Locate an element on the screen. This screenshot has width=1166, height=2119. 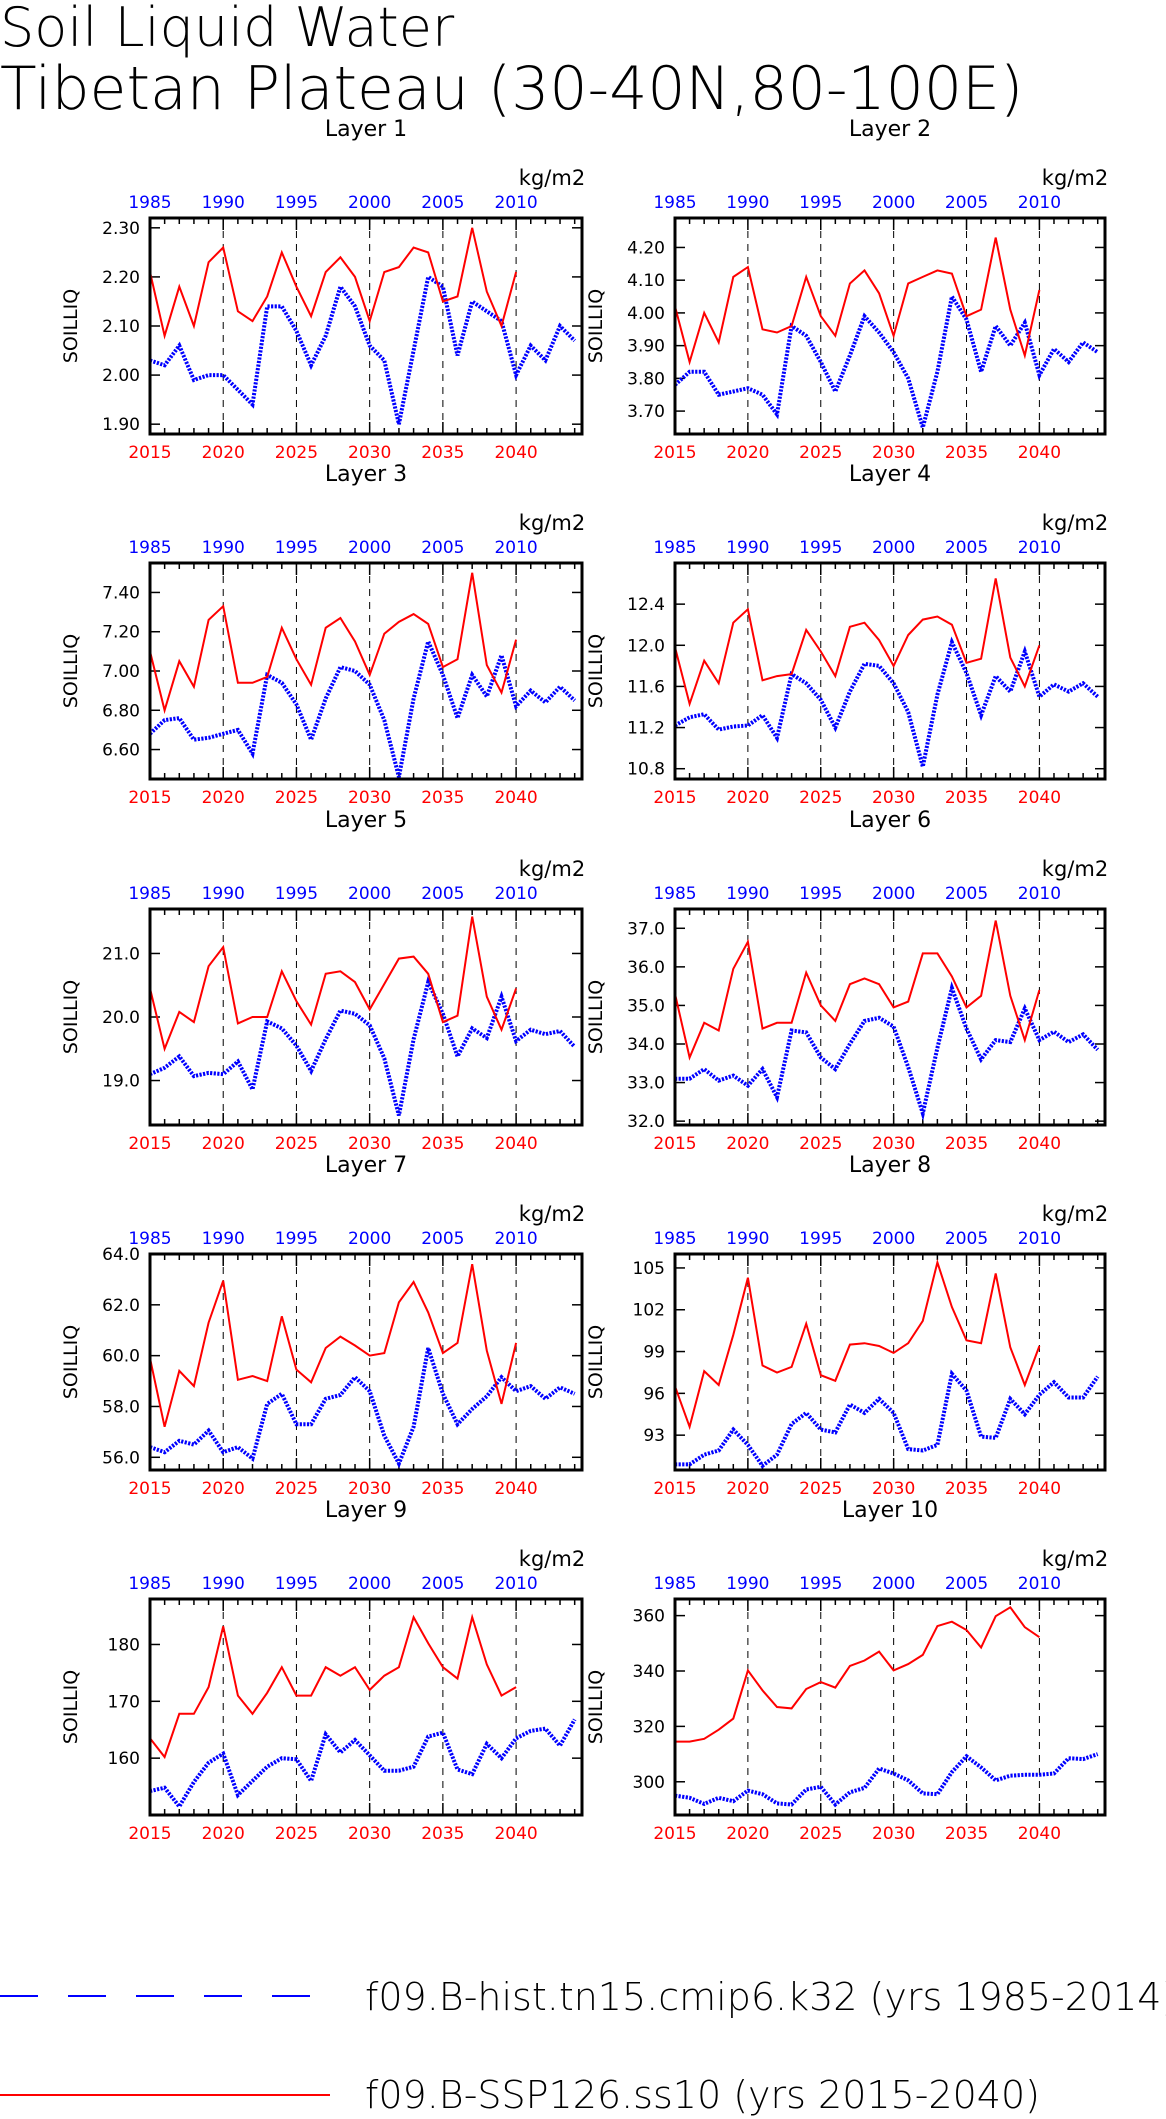
x-tick-label-hist: 2010 is located at coordinates (1039, 548).